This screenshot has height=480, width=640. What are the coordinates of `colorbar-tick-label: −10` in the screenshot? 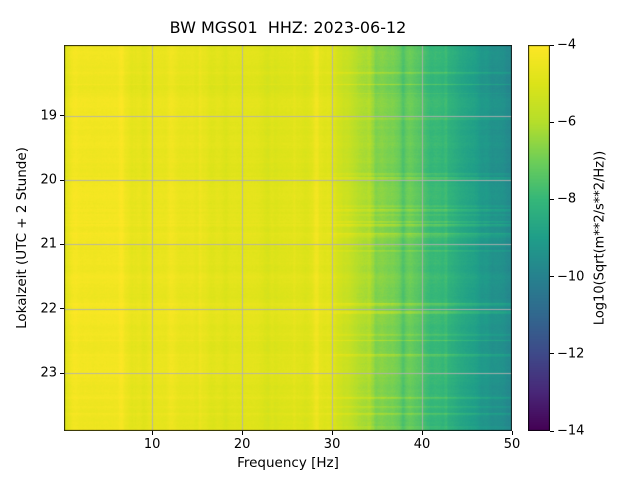 It's located at (571, 277).